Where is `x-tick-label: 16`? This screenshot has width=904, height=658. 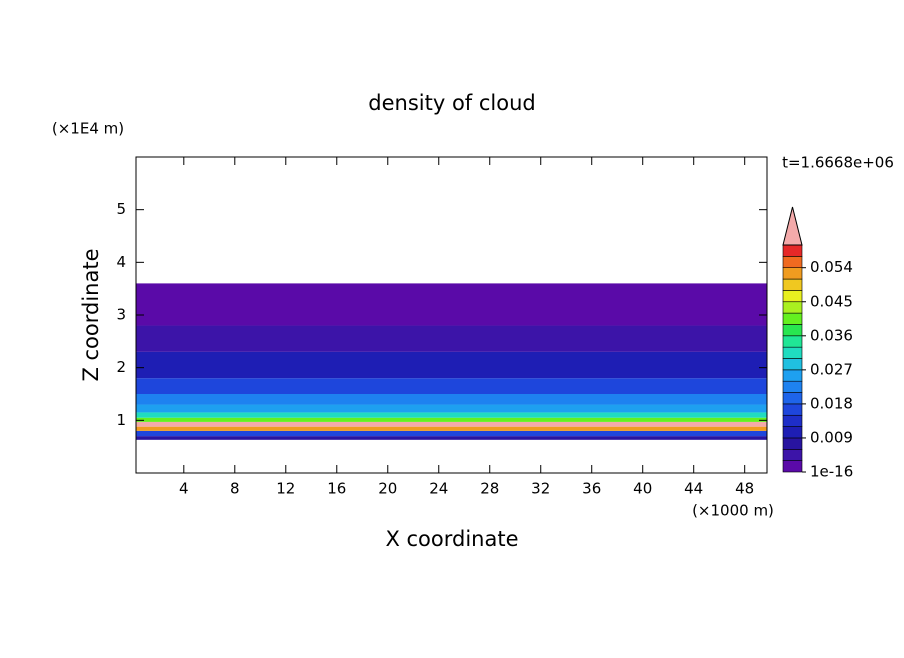
x-tick-label: 16 is located at coordinates (336, 489).